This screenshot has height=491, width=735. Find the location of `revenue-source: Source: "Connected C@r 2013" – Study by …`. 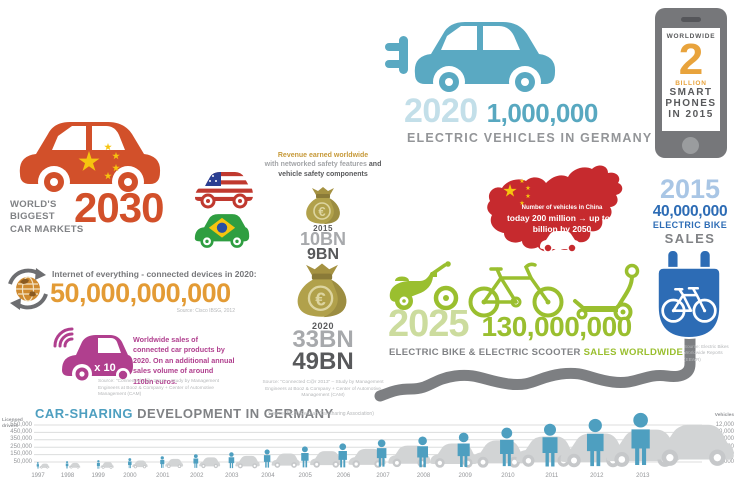

revenue-source: Source: "Connected C@r 2013" – Study by … is located at coordinates (323, 389).